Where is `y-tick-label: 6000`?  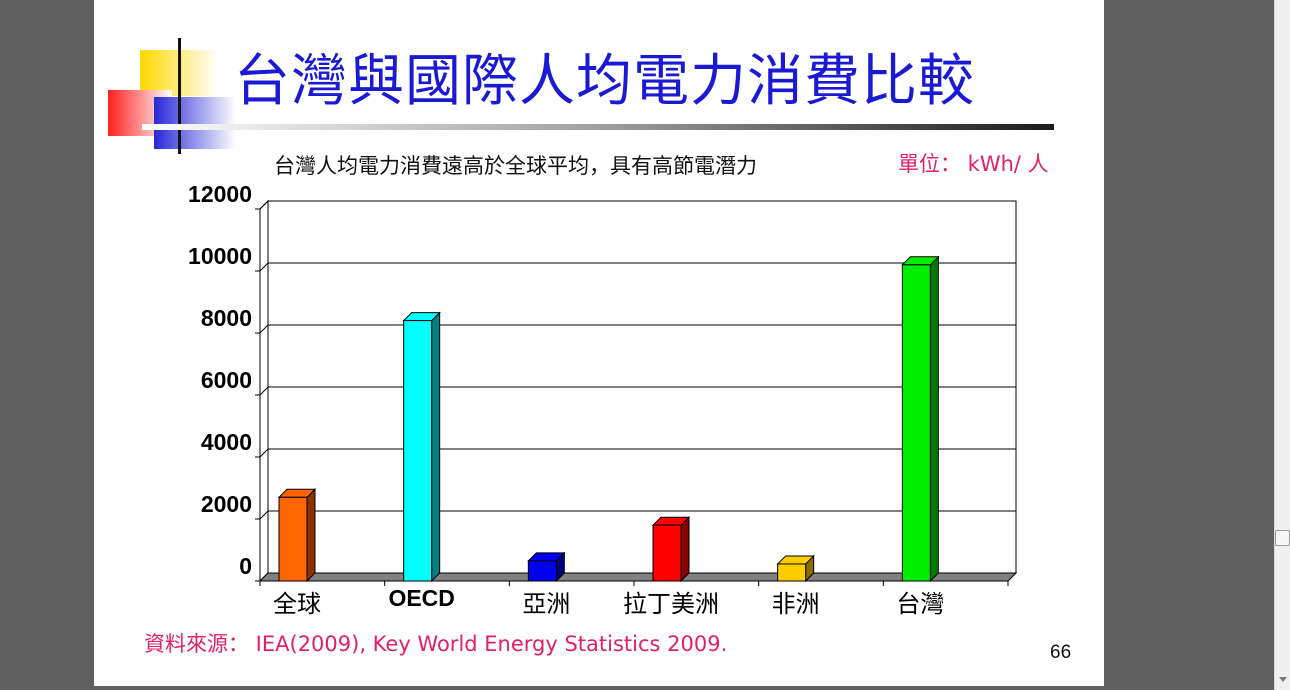
y-tick-label: 6000 is located at coordinates (226, 380).